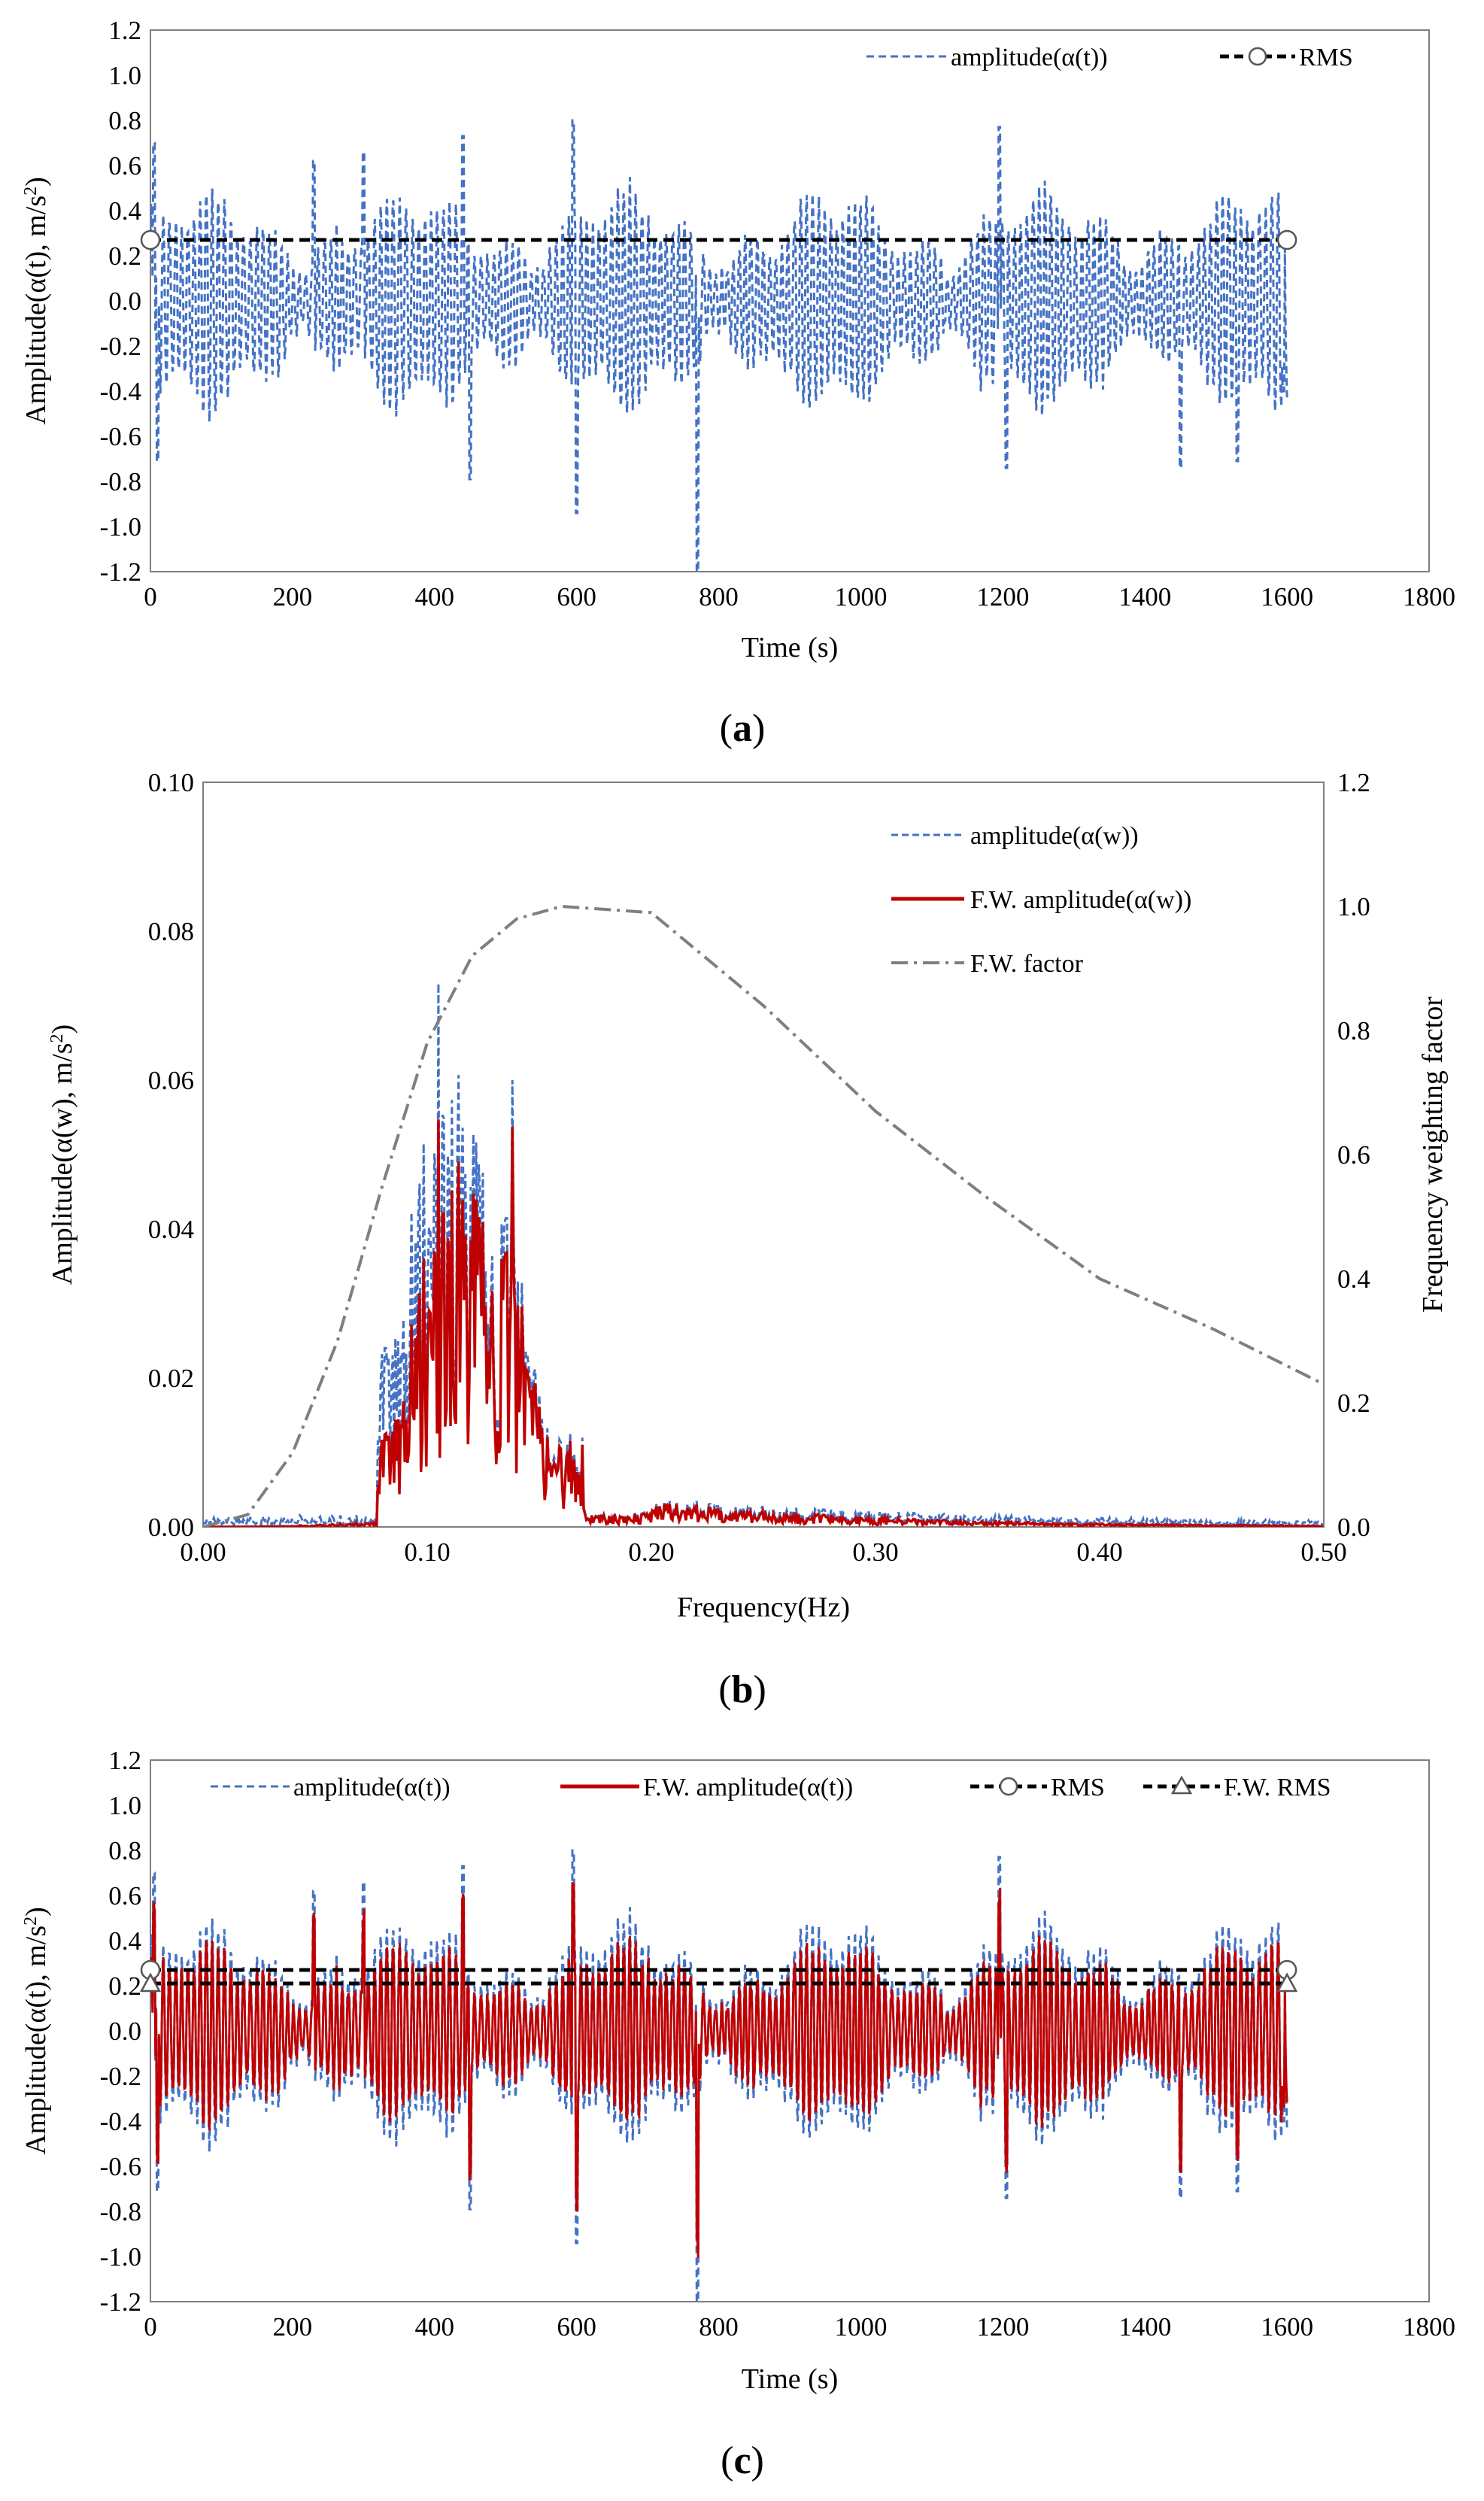 The width and height of the screenshot is (1484, 2501). I want to click on y-tick-label: 0.10, so click(171, 782).